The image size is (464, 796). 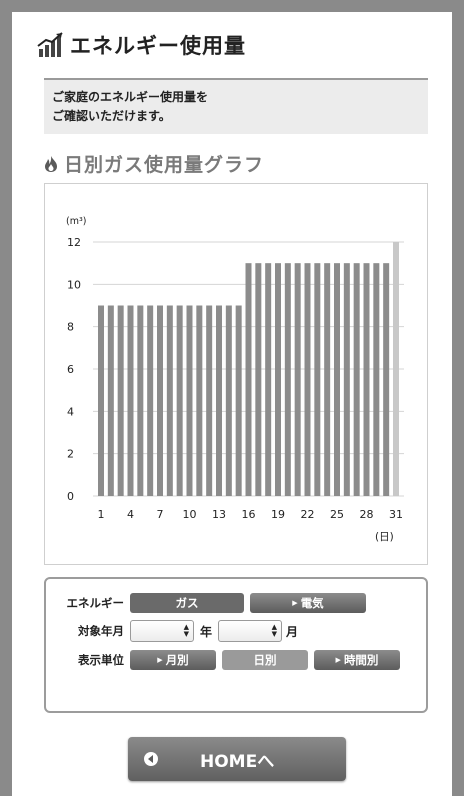 What do you see at coordinates (158, 46) in the screenshot?
I see `page-title: エネルギー使用量` at bounding box center [158, 46].